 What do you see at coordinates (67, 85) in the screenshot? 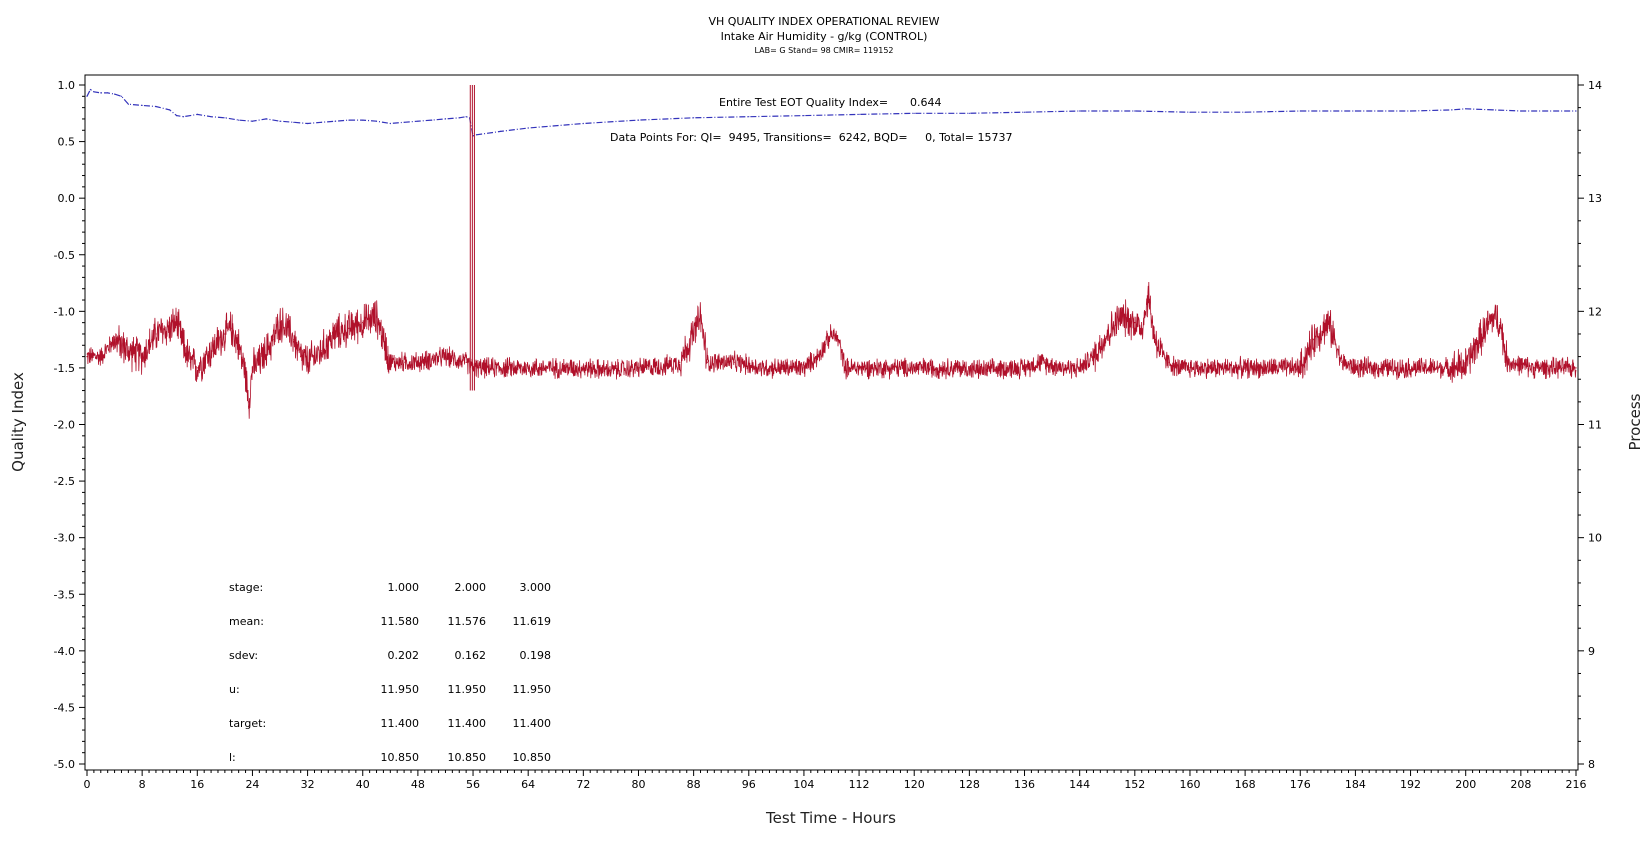
I see `y-left-tick-label: 1.0` at bounding box center [67, 85].